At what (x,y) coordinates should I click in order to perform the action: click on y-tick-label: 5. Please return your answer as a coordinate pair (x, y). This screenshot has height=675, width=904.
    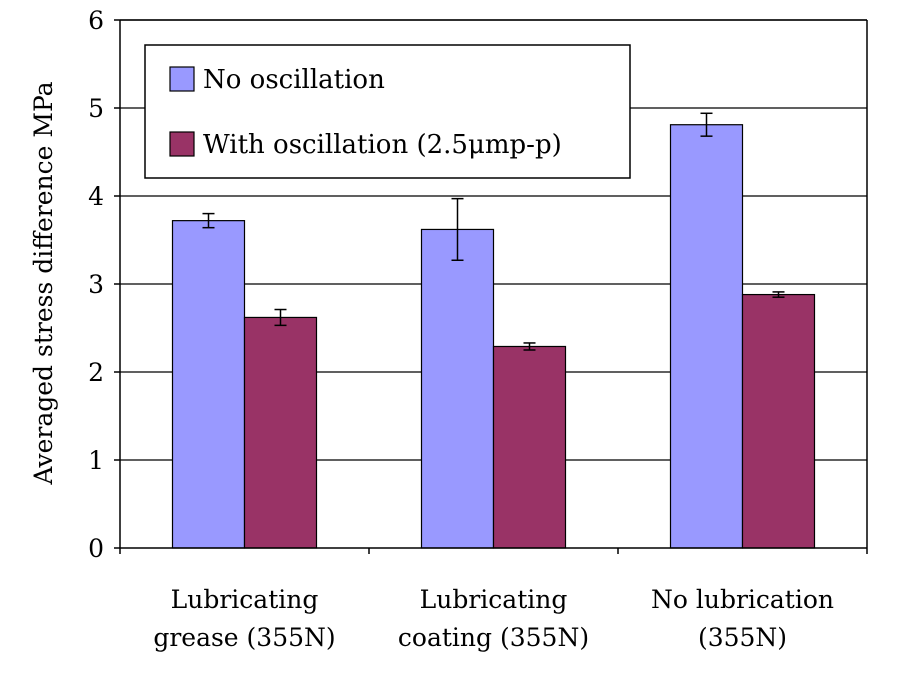
    Looking at the image, I should click on (96, 108).